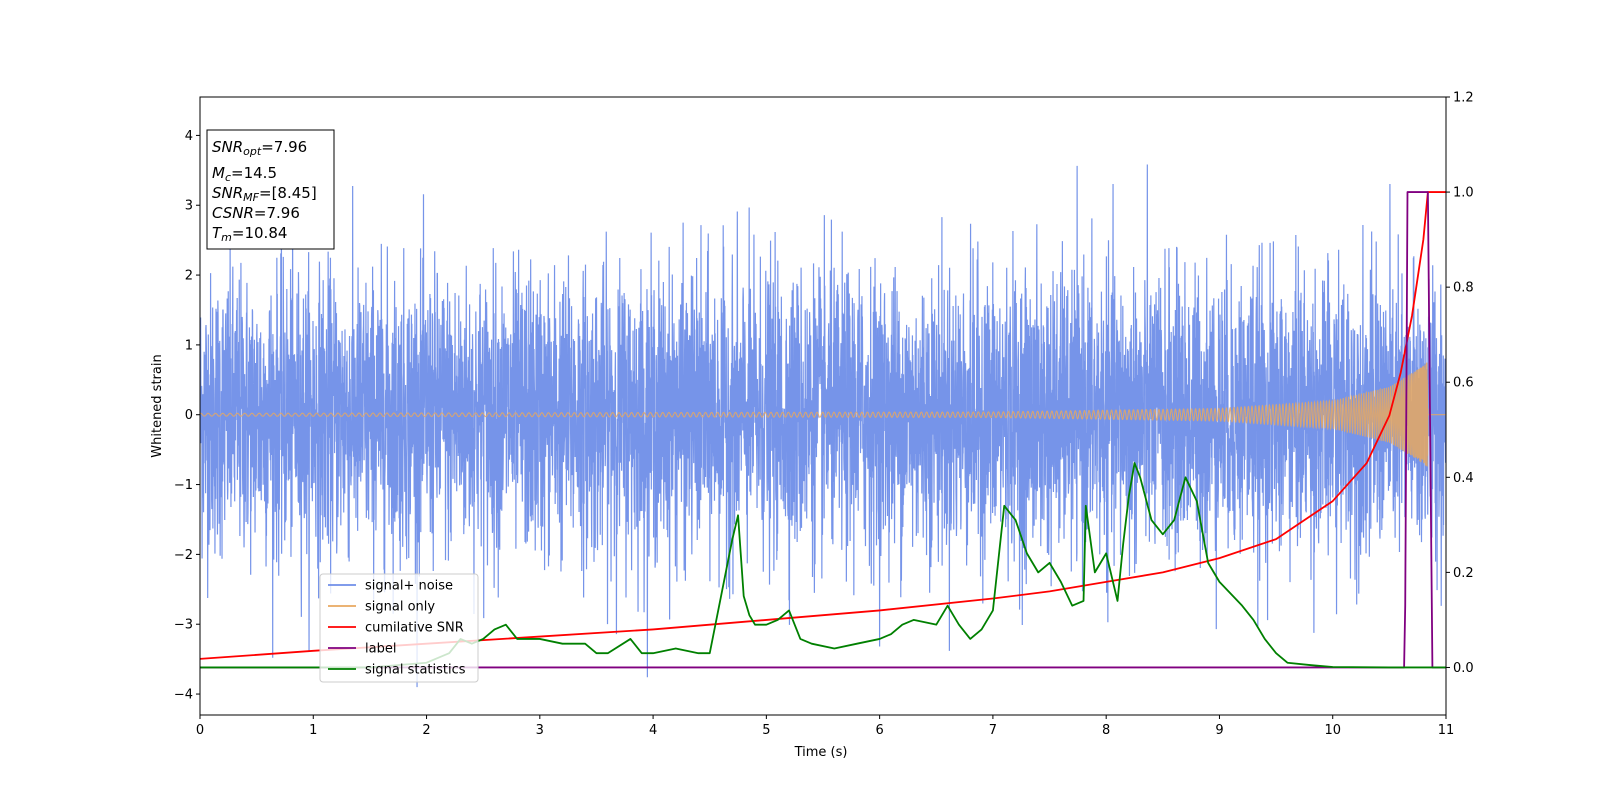  What do you see at coordinates (653, 730) in the screenshot?
I see `x-tick-label: 4` at bounding box center [653, 730].